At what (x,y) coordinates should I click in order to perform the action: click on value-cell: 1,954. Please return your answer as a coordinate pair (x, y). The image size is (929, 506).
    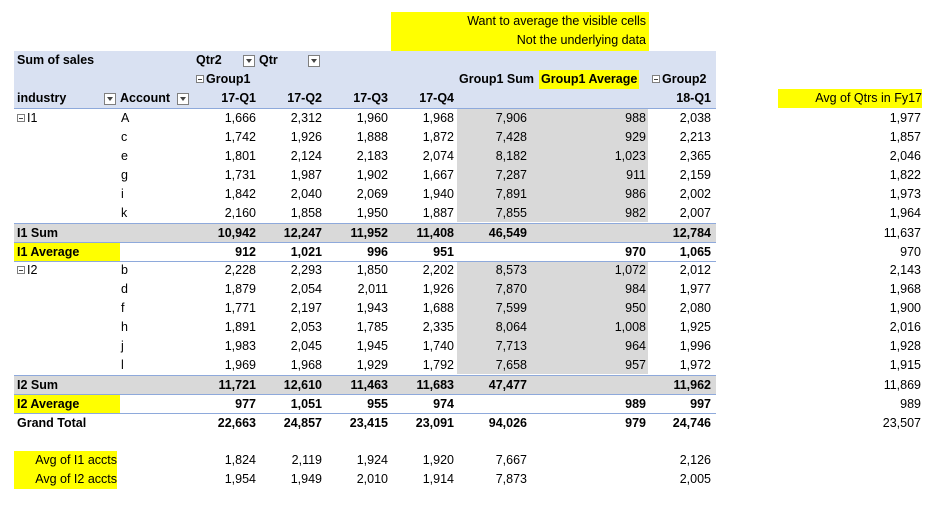
    Looking at the image, I should click on (240, 479).